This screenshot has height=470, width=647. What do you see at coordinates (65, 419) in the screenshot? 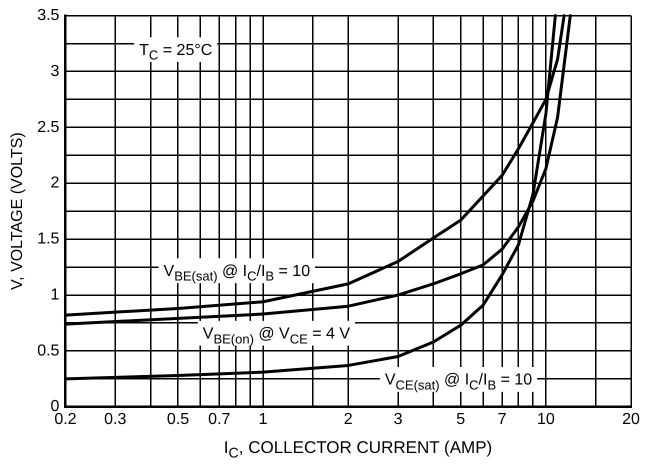
I see `x-tick-label: 0.2` at bounding box center [65, 419].